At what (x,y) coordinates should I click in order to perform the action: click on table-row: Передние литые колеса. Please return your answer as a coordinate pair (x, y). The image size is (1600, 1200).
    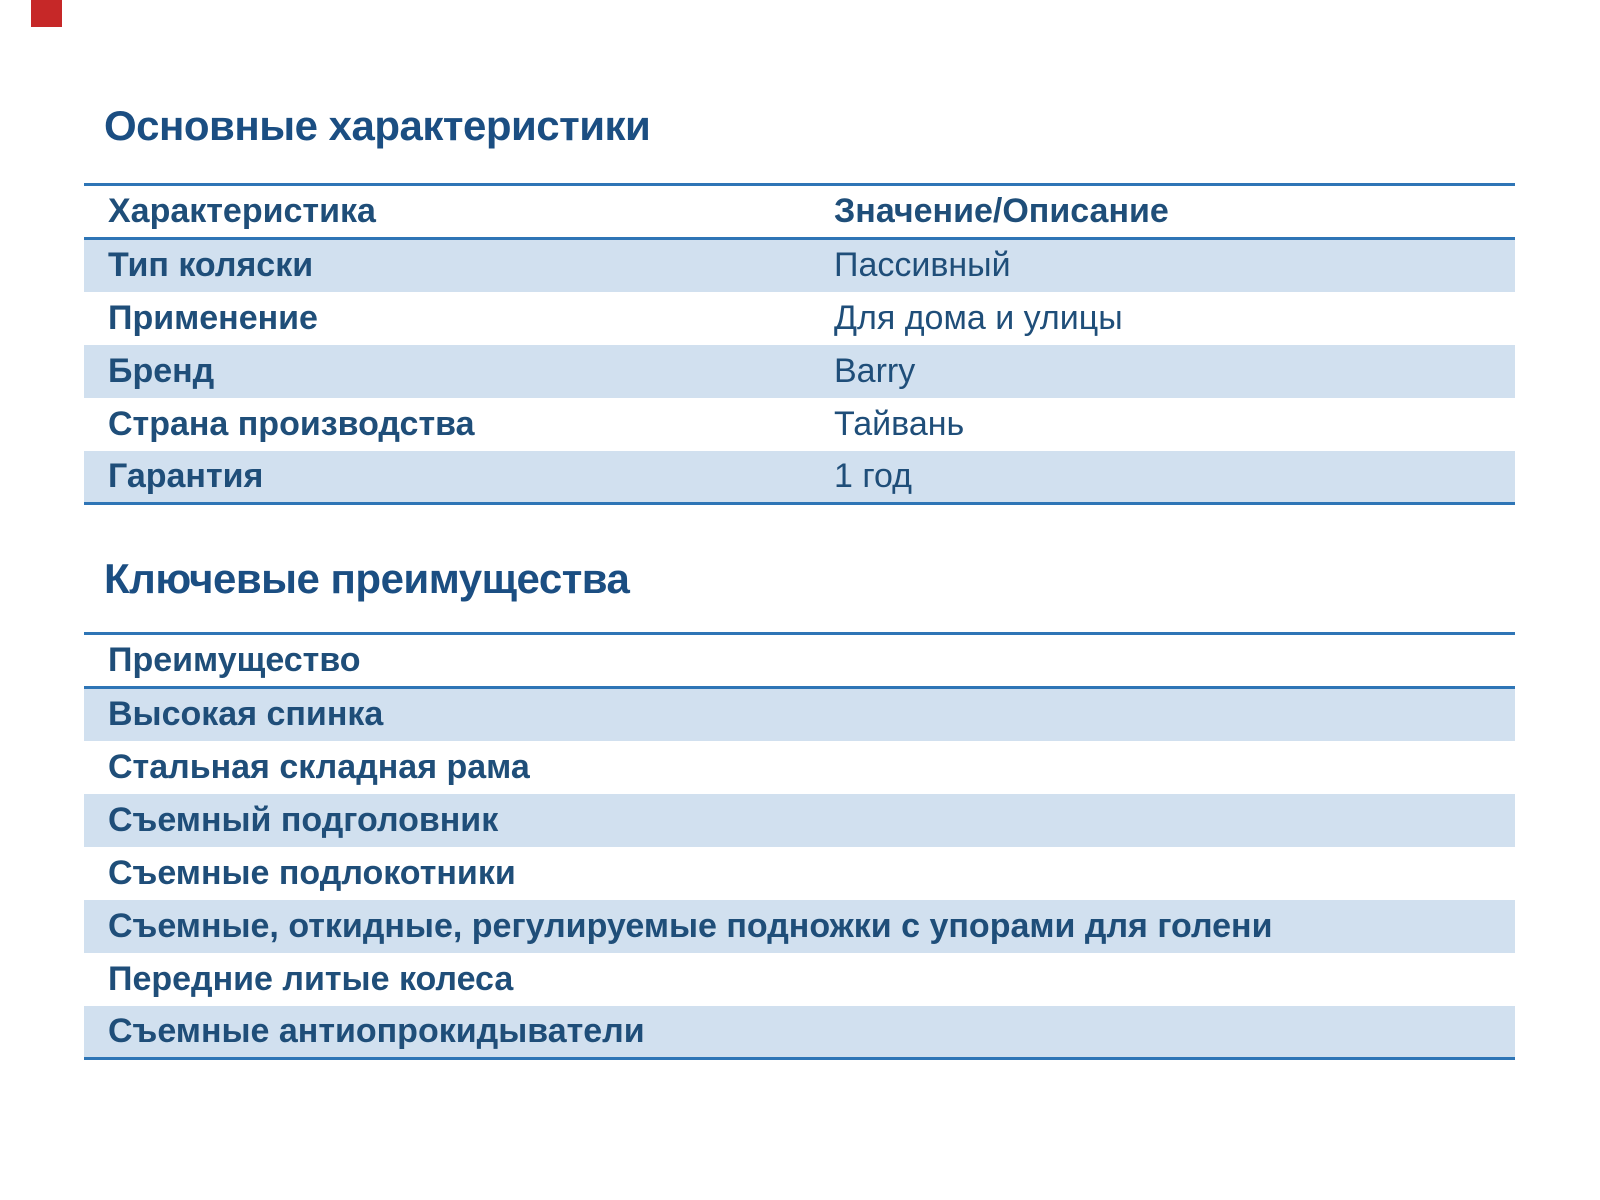
    Looking at the image, I should click on (799, 979).